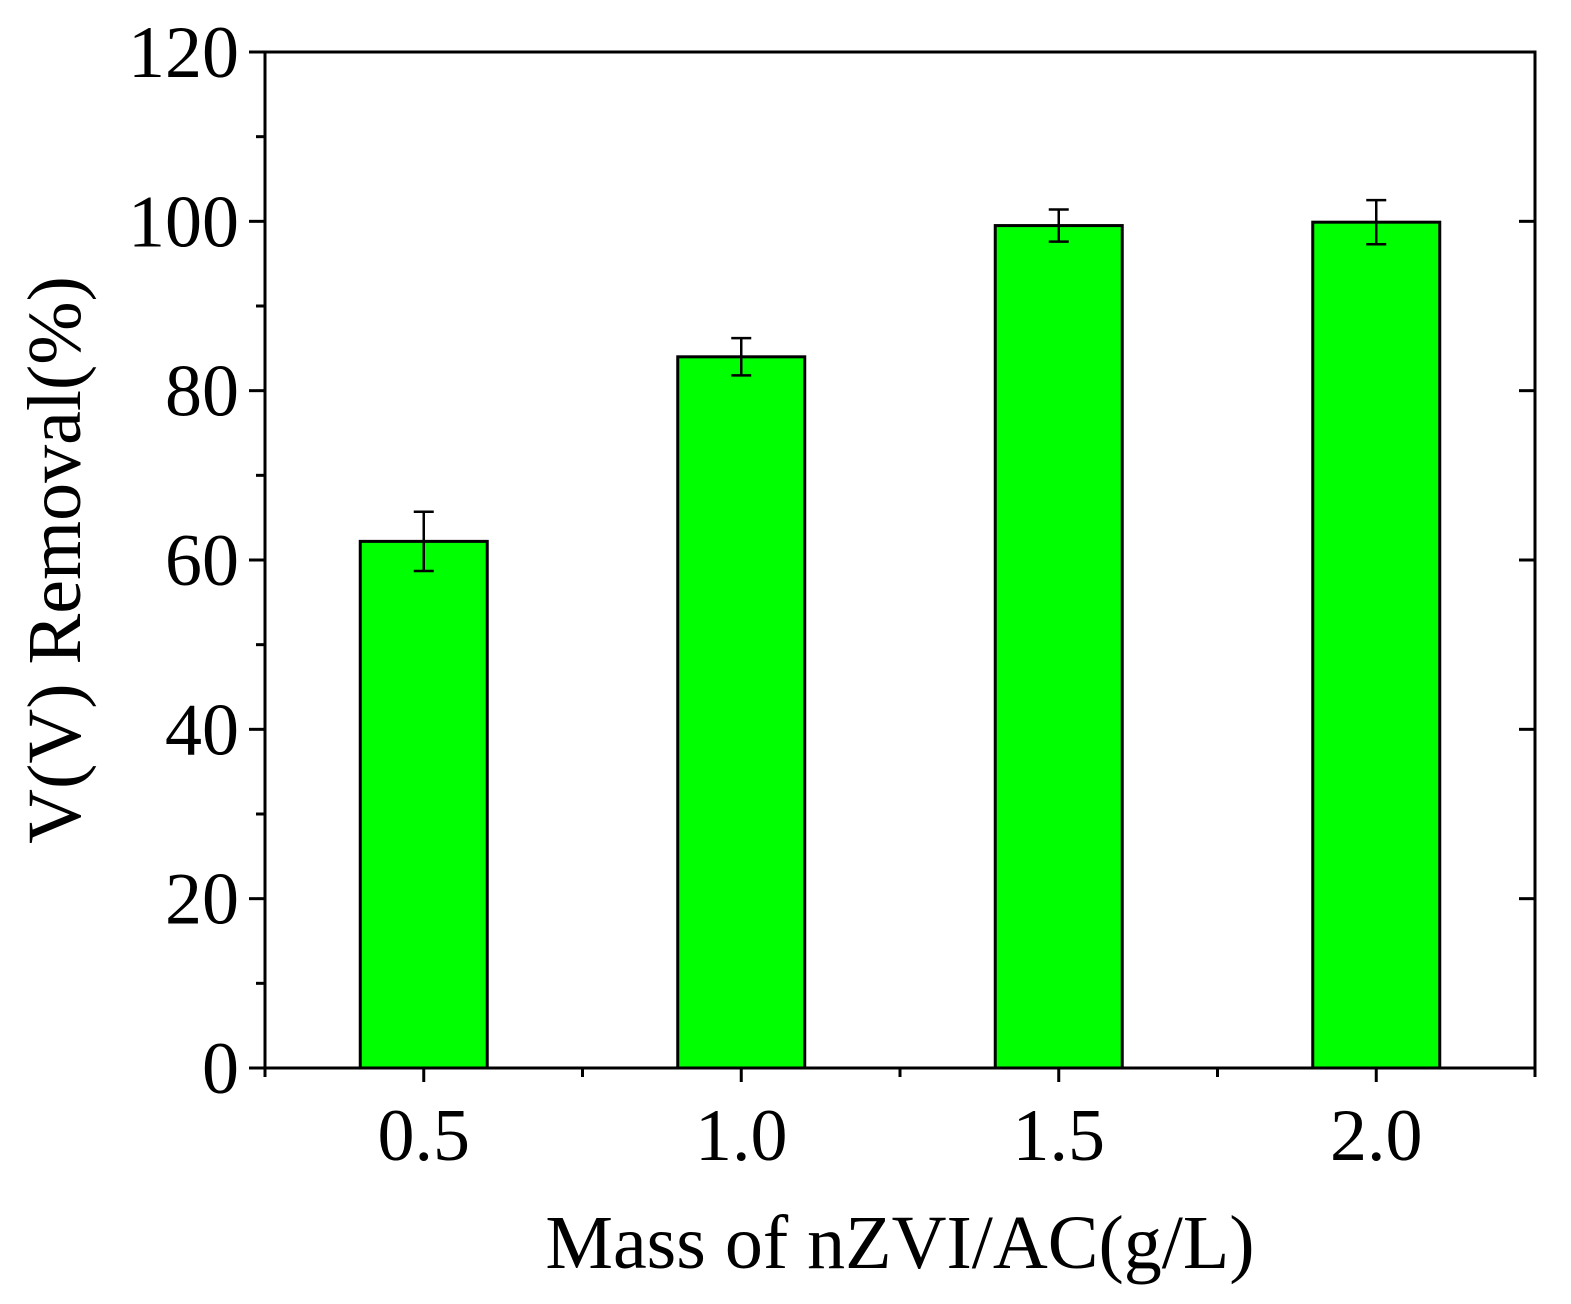  What do you see at coordinates (423, 804) in the screenshot?
I see `bar-0.5` at bounding box center [423, 804].